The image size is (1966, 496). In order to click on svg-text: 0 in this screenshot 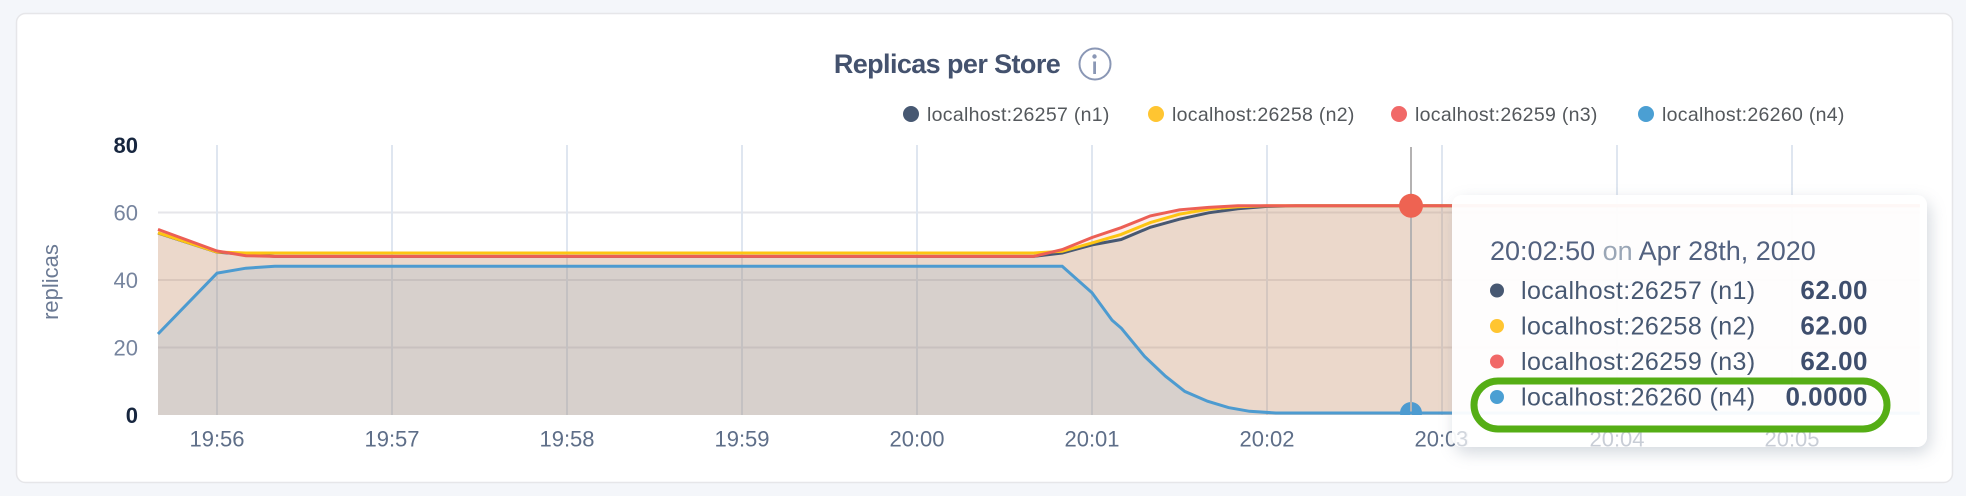, I will do `click(132, 415)`.